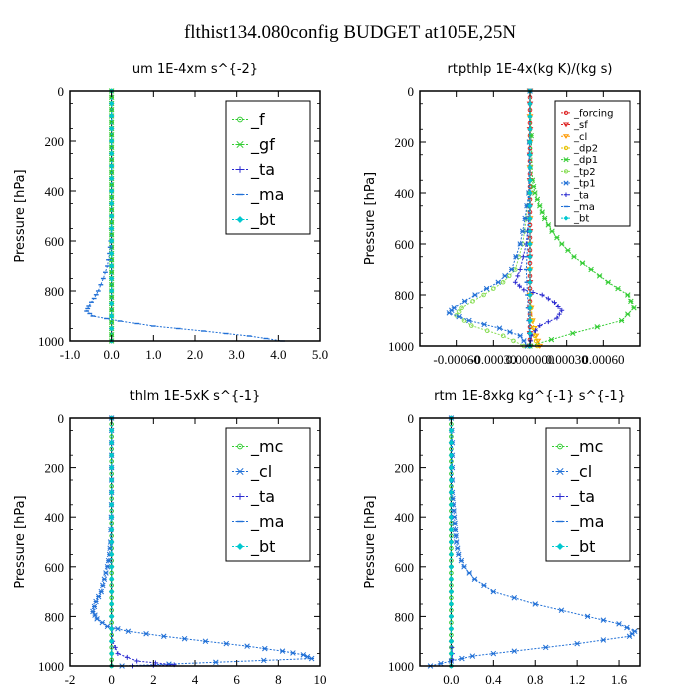 The width and height of the screenshot is (700, 700). Describe the element at coordinates (261, 472) in the screenshot. I see `legend-label: _cl` at that location.